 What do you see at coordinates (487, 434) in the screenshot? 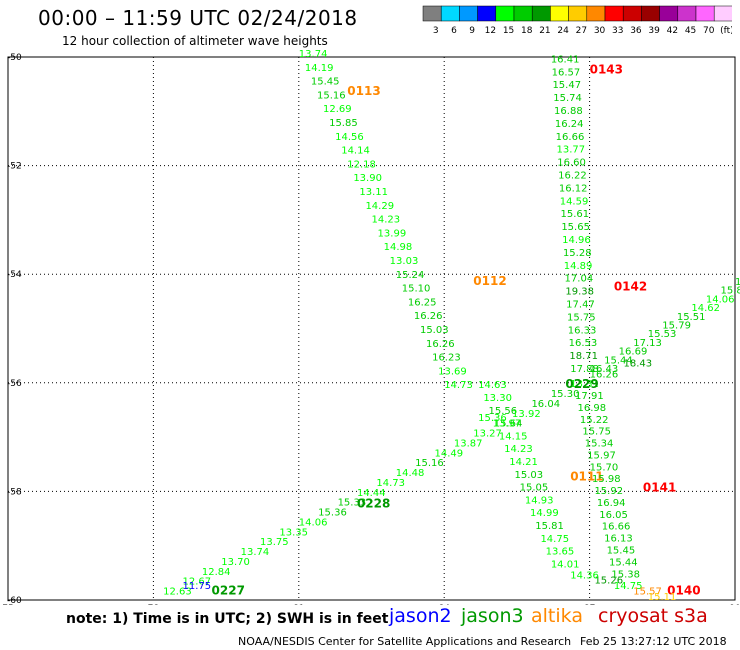
I see `wave-height-reading: 13.27` at bounding box center [487, 434].